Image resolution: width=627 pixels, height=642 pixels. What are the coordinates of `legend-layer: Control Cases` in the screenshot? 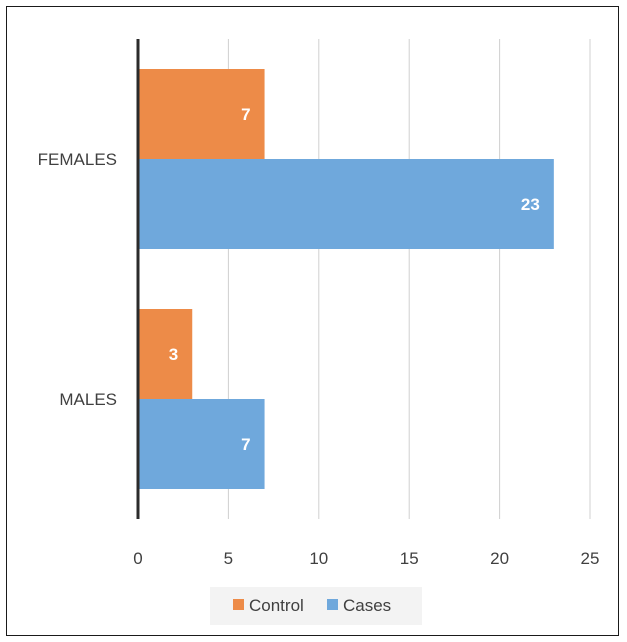 It's located at (316, 606).